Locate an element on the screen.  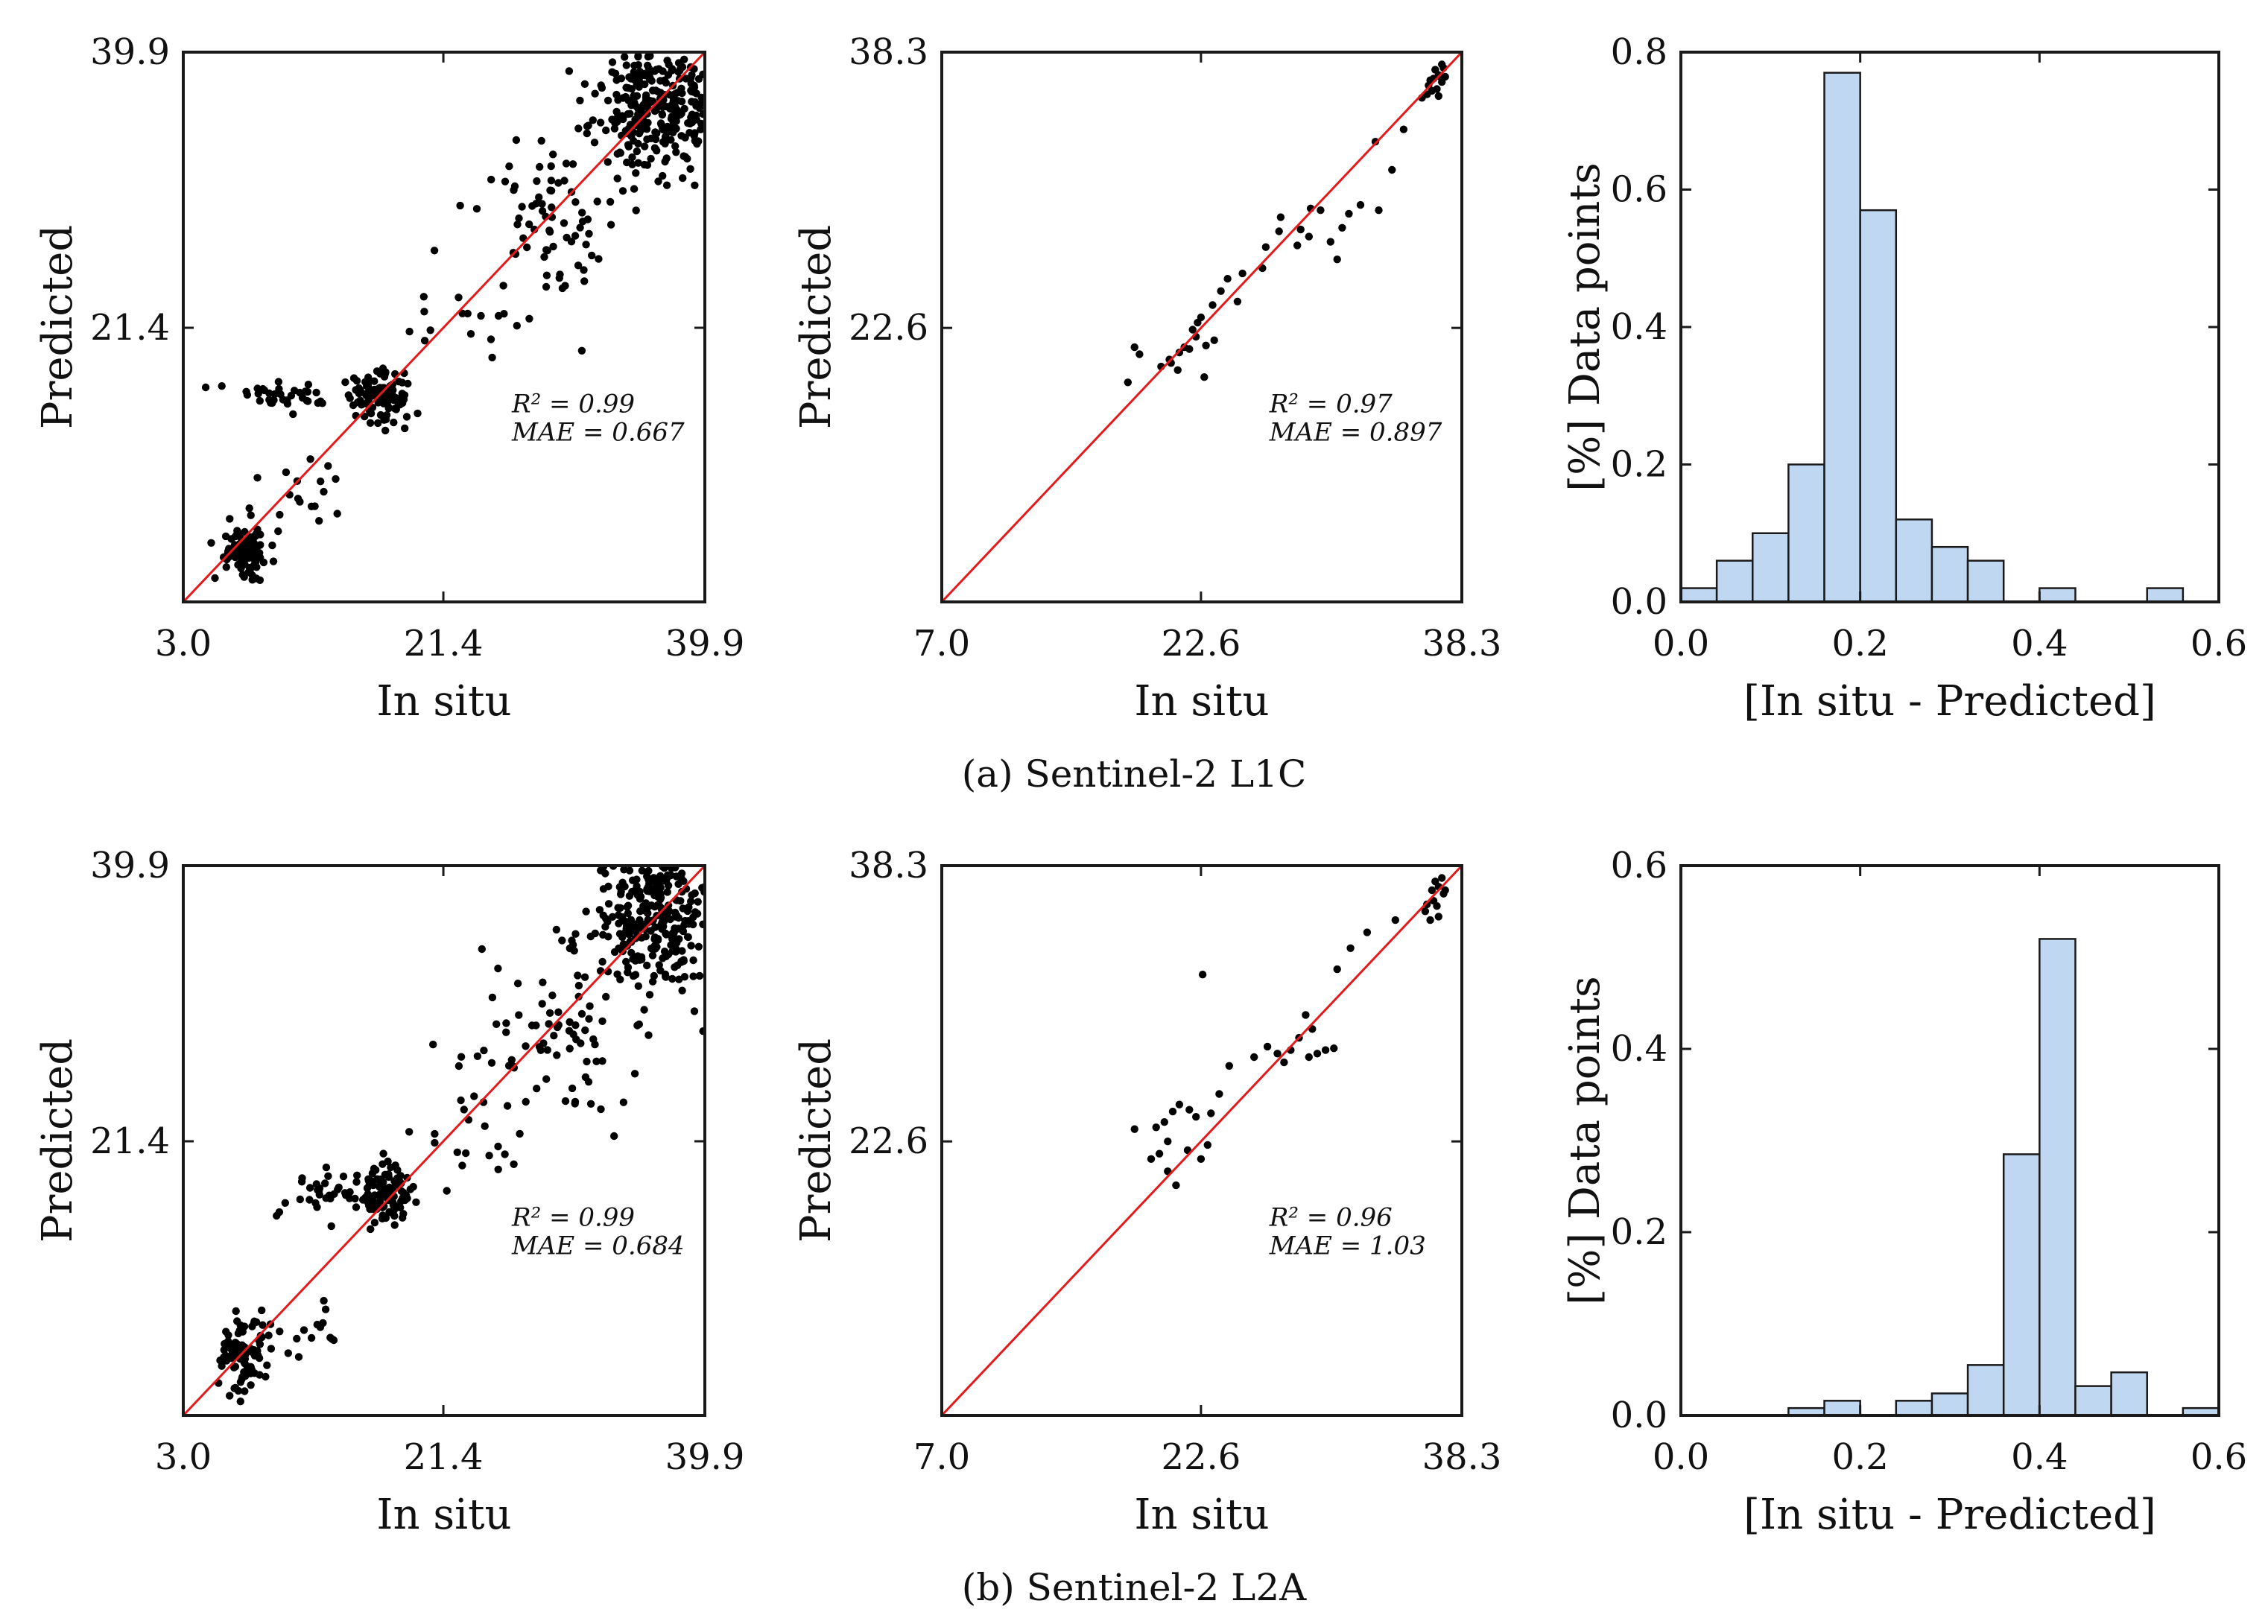
x-tick-label: 0.6 is located at coordinates (2219, 1457).